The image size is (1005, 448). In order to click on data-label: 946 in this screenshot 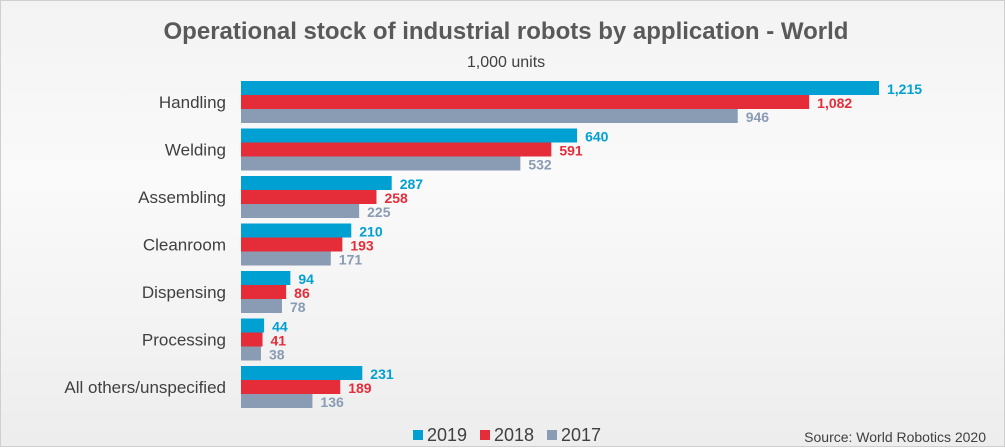, I will do `click(758, 117)`.